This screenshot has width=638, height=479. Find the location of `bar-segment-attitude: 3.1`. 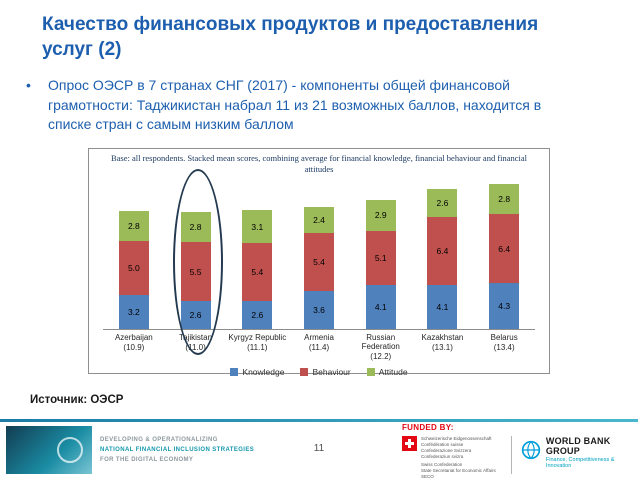

bar-segment-attitude: 3.1 is located at coordinates (257, 227).